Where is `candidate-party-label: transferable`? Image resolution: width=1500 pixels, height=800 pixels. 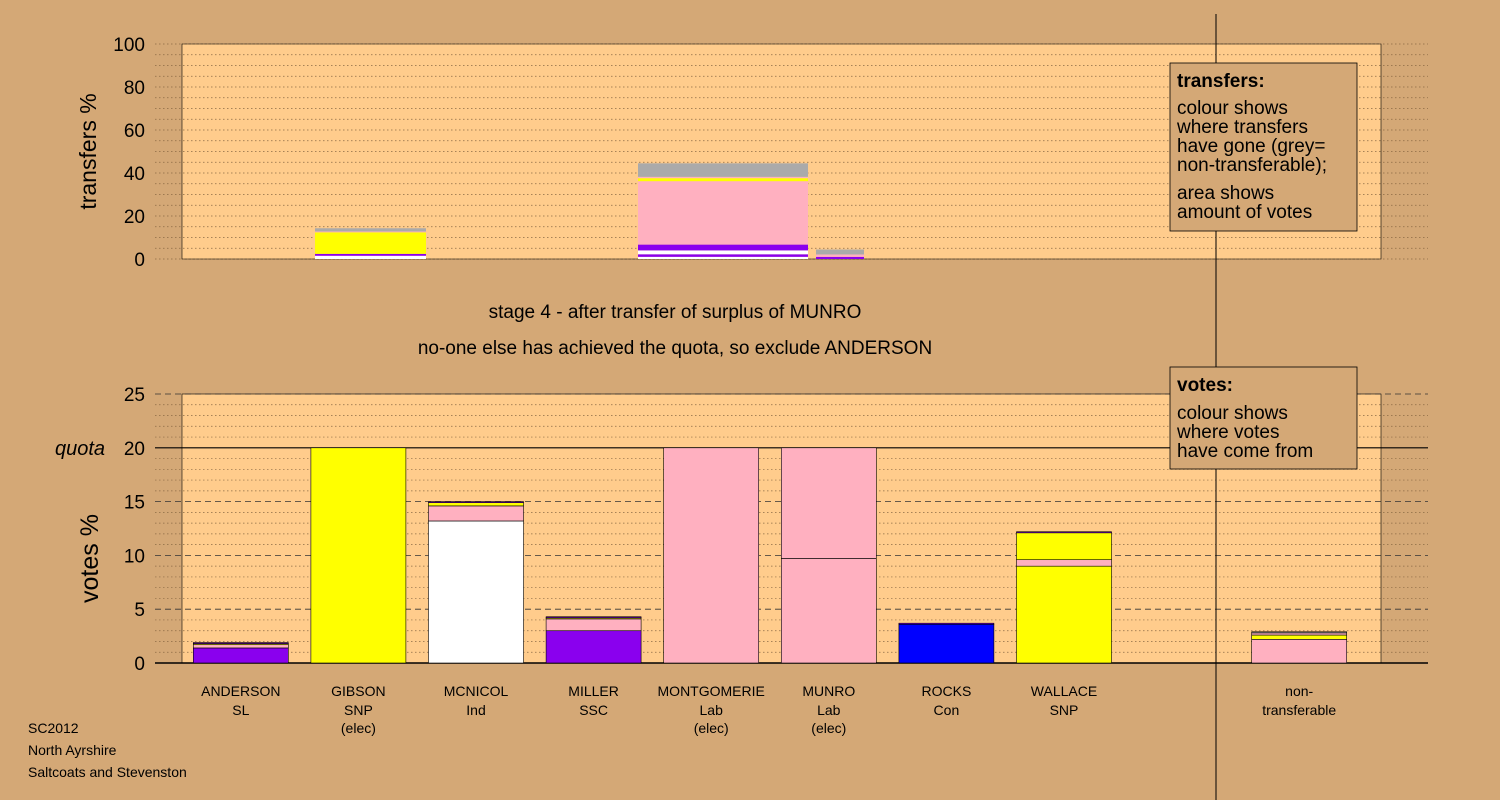 candidate-party-label: transferable is located at coordinates (1299, 710).